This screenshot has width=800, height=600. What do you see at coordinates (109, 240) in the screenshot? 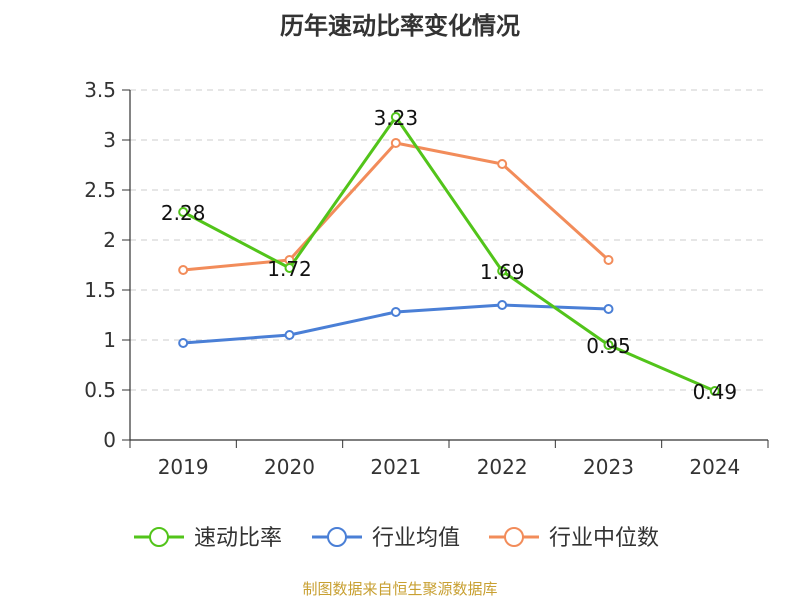
I see `y-tick-label: 2` at bounding box center [109, 240].